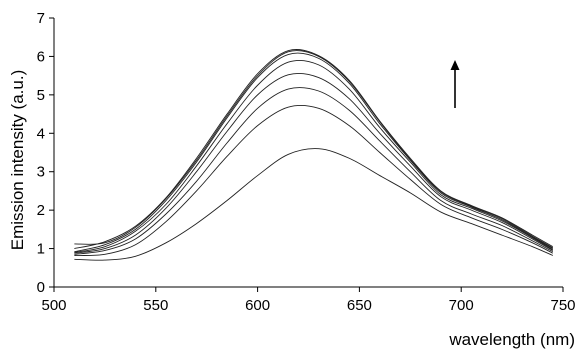 The image size is (580, 352). What do you see at coordinates (41, 249) in the screenshot?
I see `y-tick-label: 1` at bounding box center [41, 249].